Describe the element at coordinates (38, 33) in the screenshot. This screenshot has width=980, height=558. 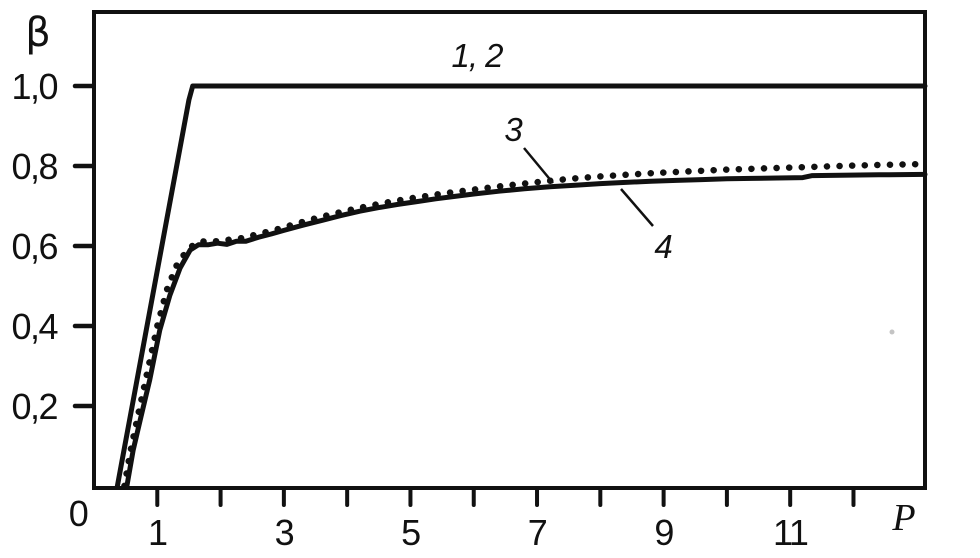
I see `y-axis-symbol: β` at that location.